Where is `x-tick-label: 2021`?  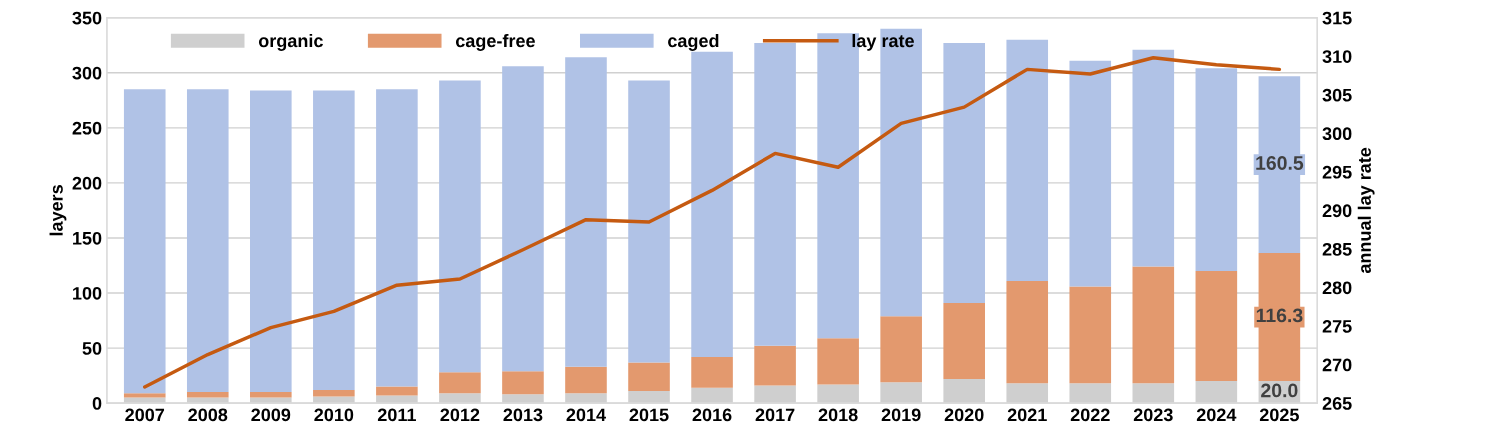 x-tick-label: 2021 is located at coordinates (1027, 415).